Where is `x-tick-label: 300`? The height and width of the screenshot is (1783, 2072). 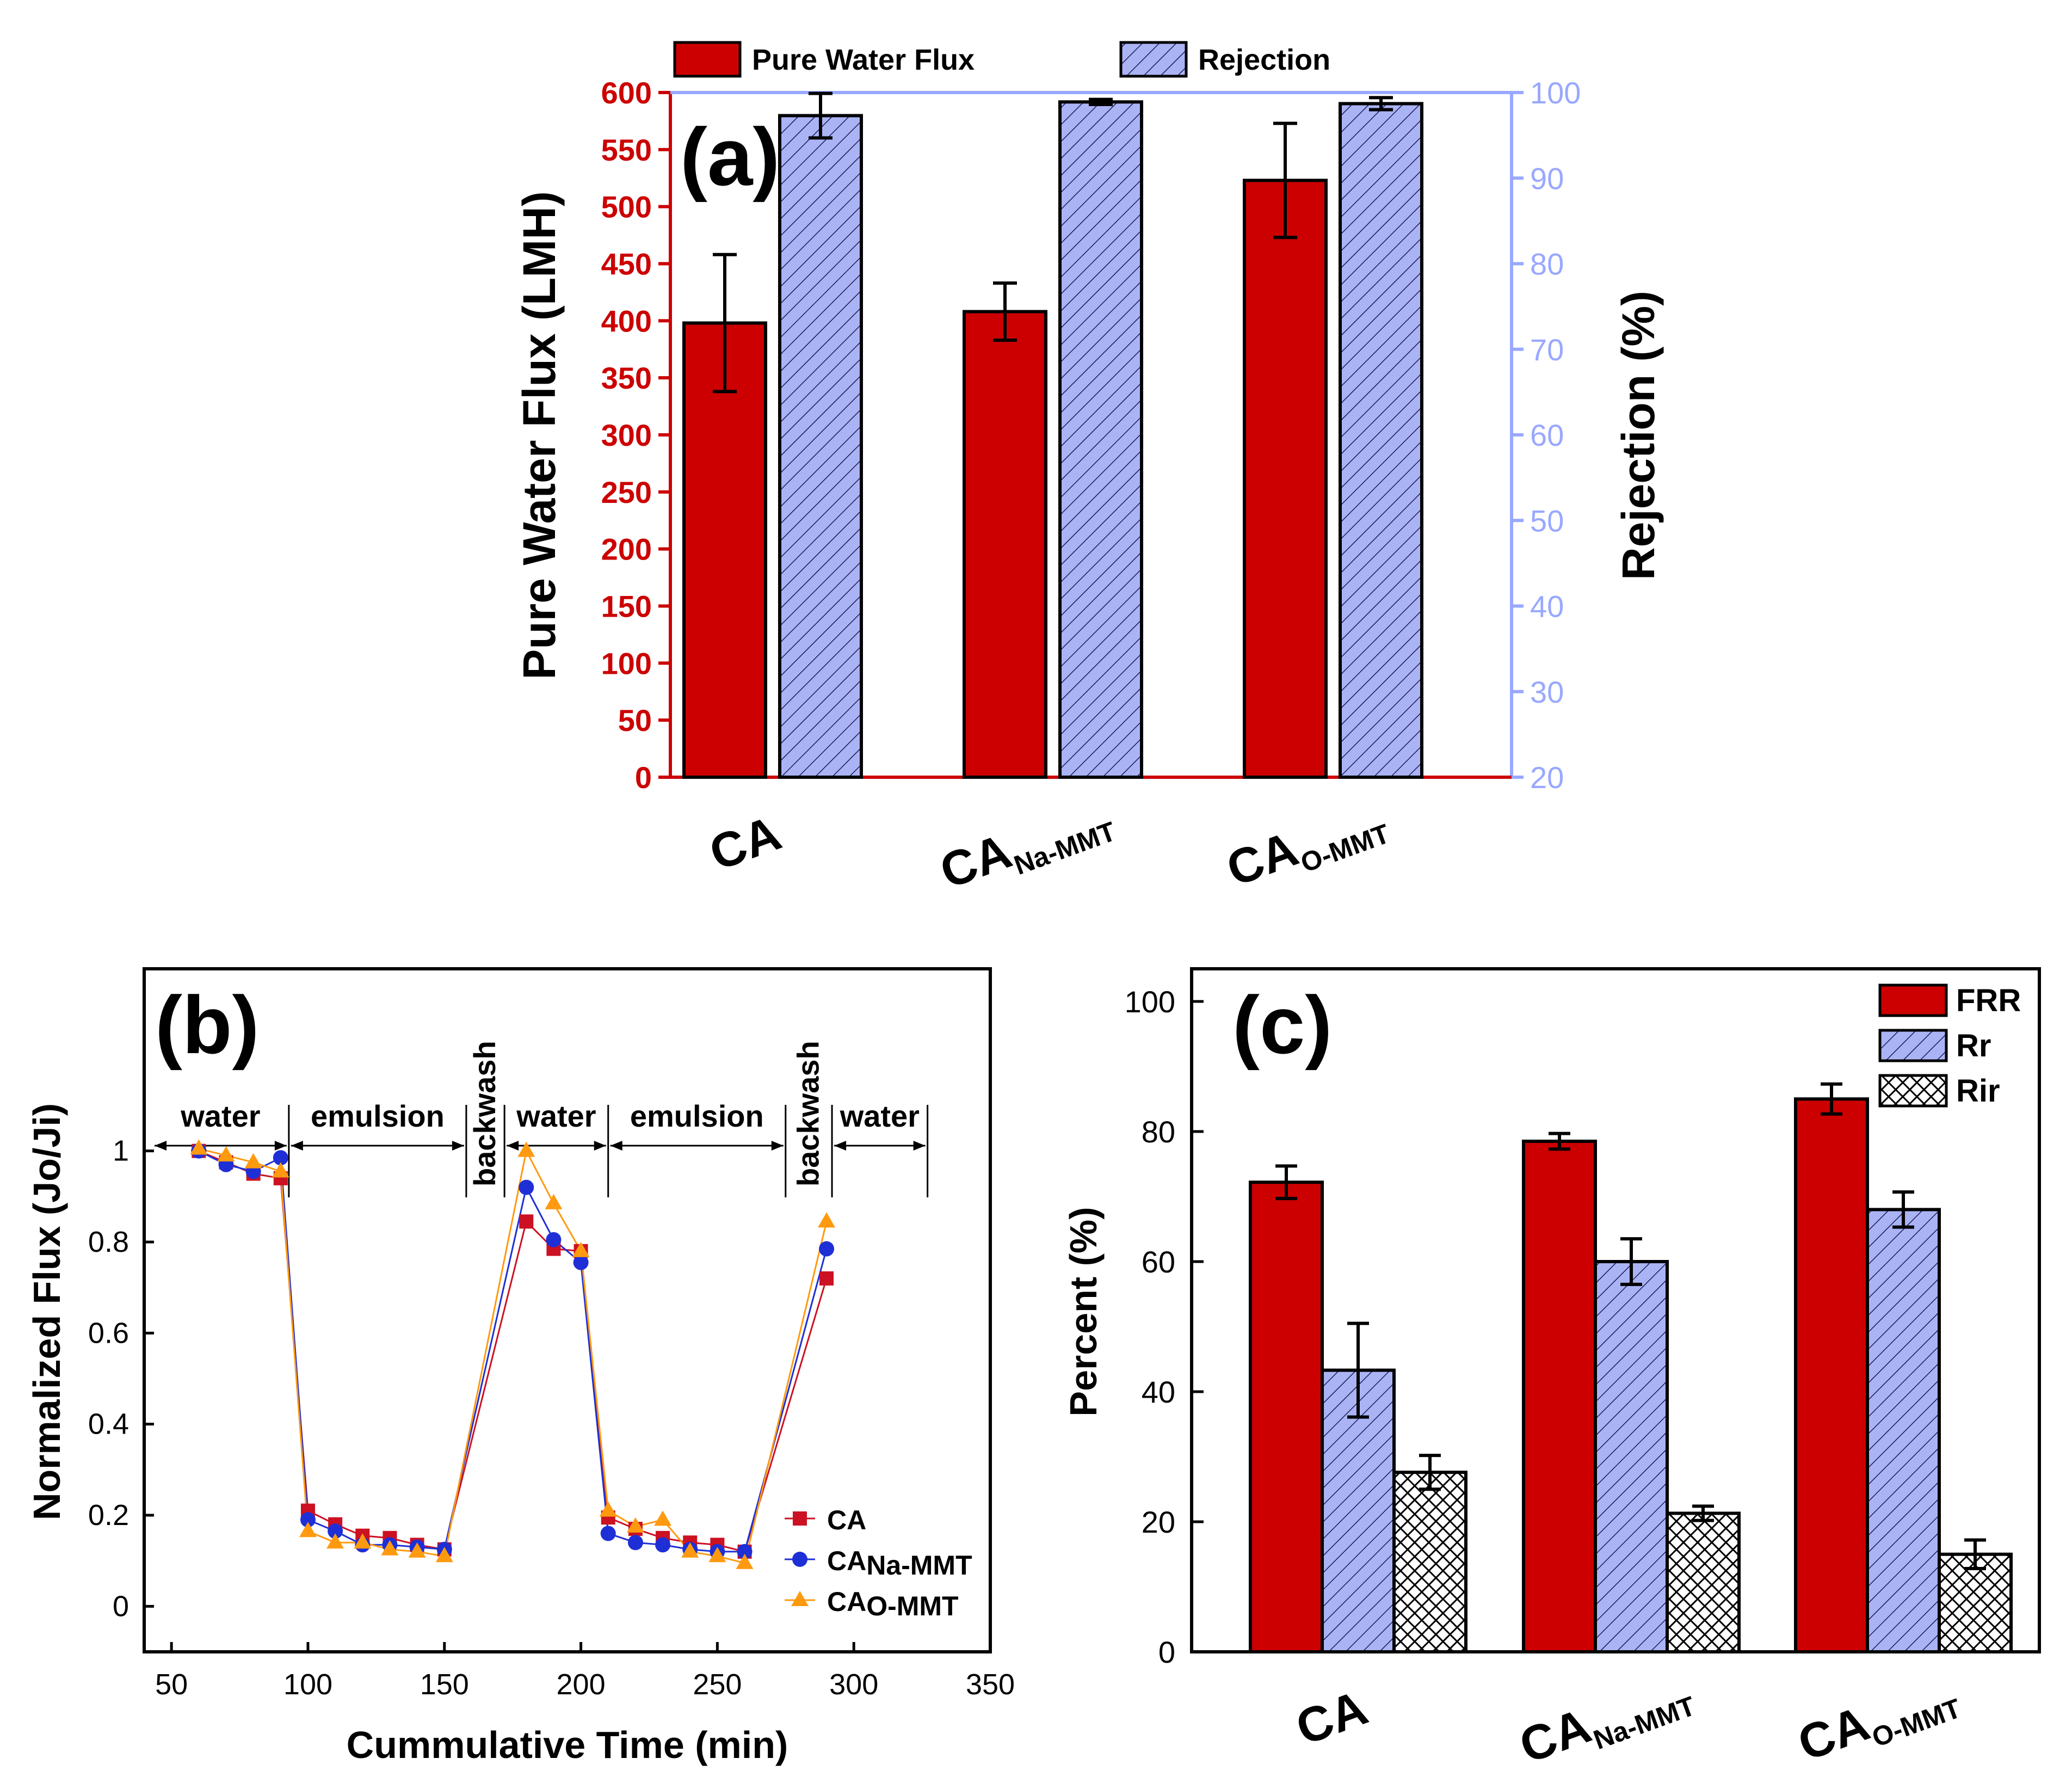 x-tick-label: 300 is located at coordinates (853, 1684).